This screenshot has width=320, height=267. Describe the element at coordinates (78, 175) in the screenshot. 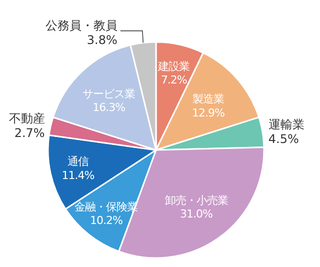

I see `data-label: 11.4%` at that location.